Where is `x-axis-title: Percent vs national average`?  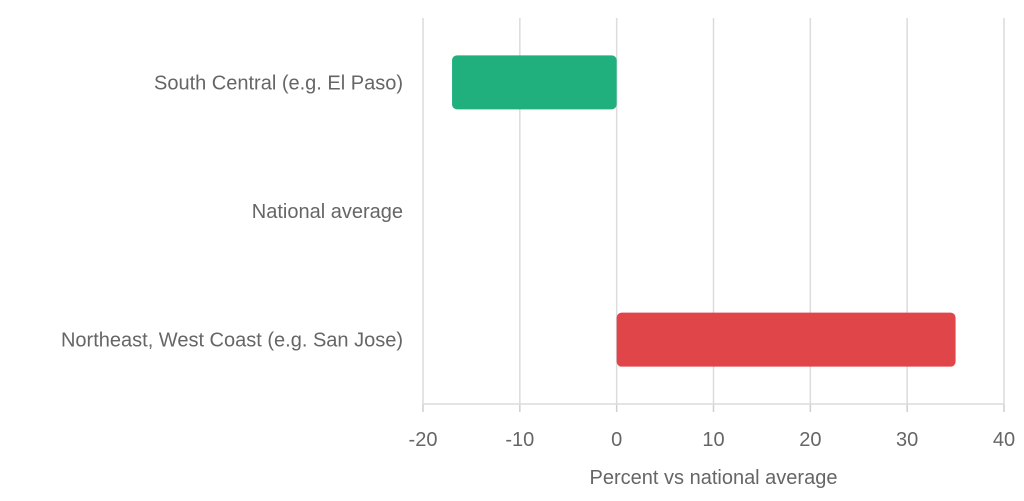
x-axis-title: Percent vs national average is located at coordinates (714, 478).